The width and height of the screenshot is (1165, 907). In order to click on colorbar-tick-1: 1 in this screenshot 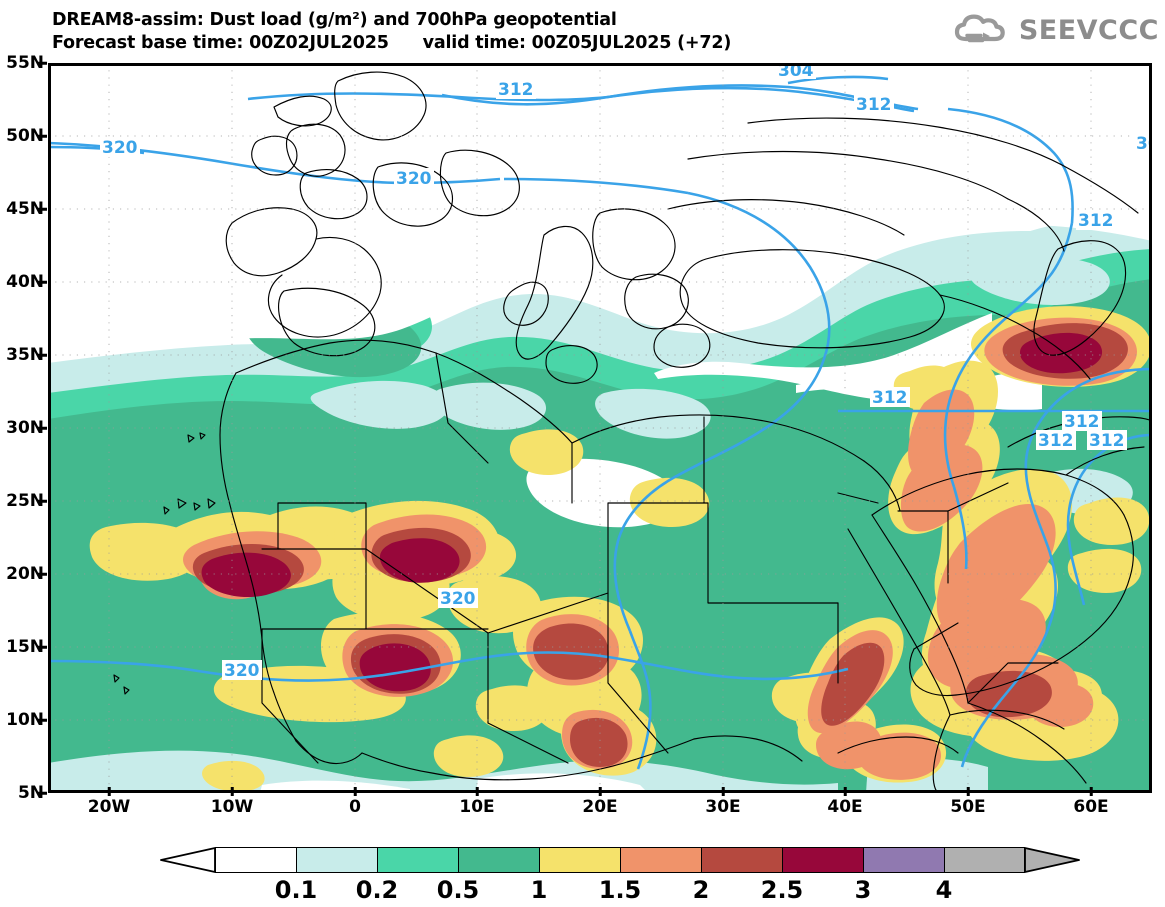, I will do `click(539, 890)`.